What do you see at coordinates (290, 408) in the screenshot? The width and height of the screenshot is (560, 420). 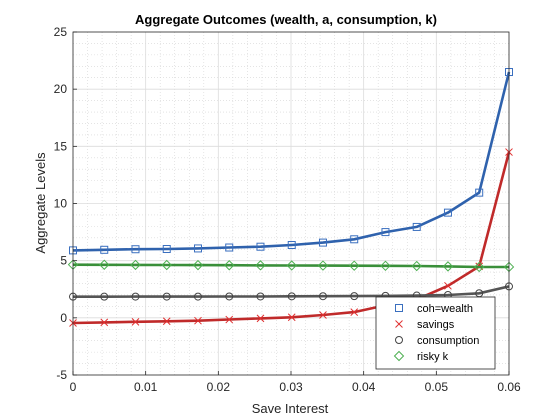 I see `x-axis-label: Save Interest` at bounding box center [290, 408].